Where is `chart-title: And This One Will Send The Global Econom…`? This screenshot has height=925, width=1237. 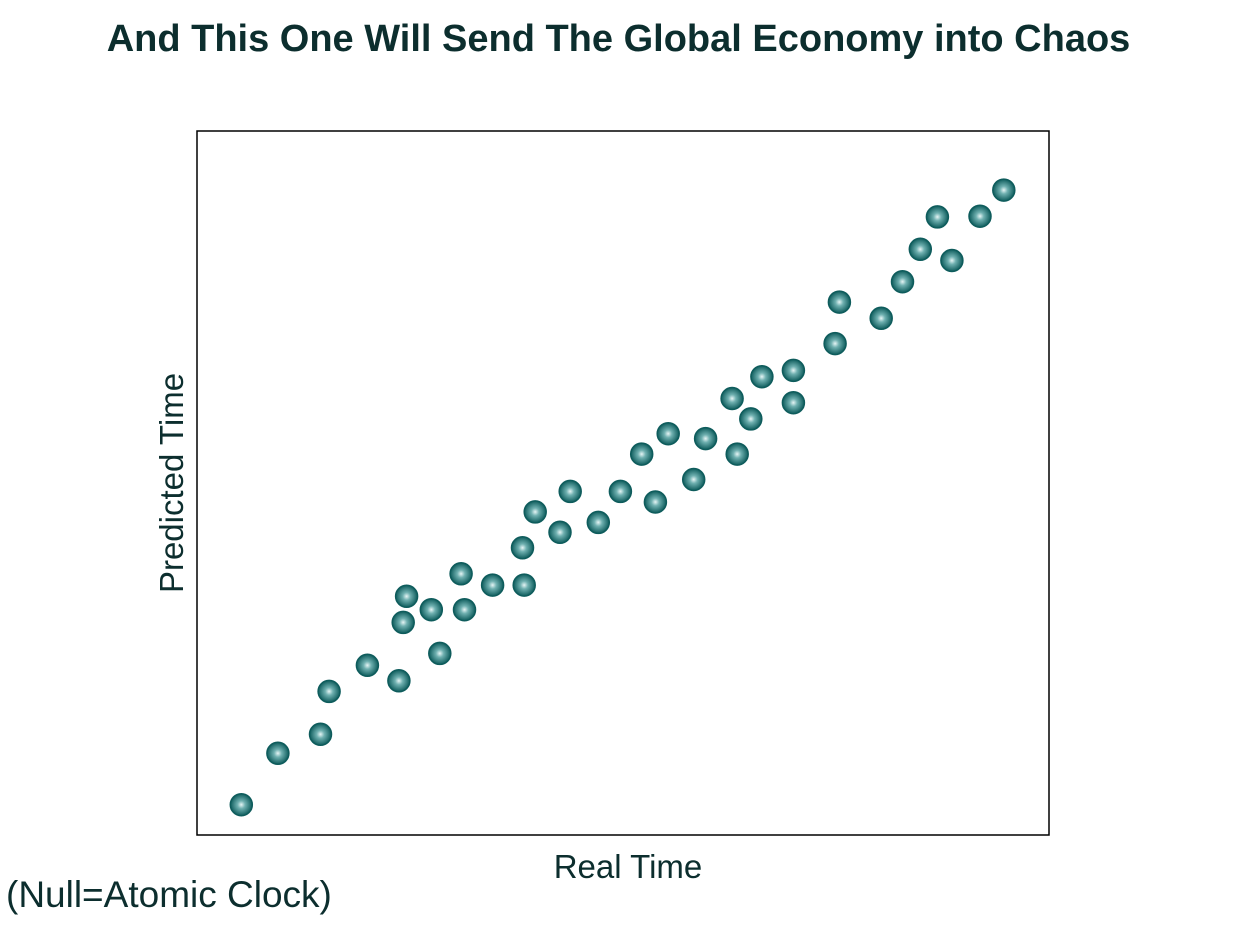 chart-title: And This One Will Send The Global Econom… is located at coordinates (618, 39).